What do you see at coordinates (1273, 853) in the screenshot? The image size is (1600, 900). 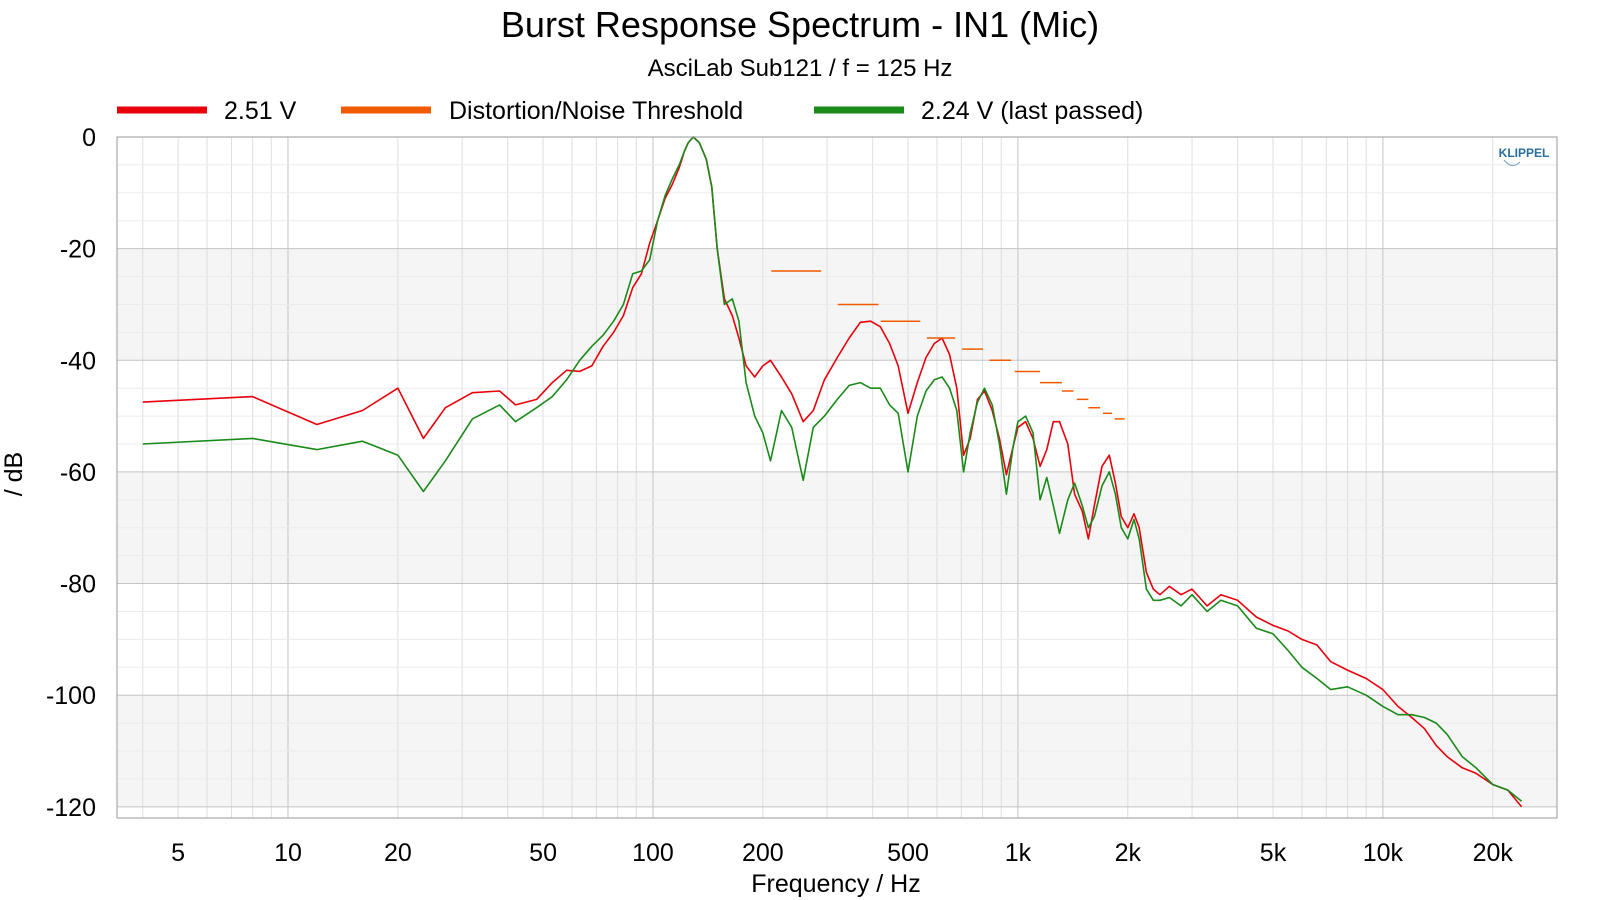 I see `x-tick-label: 5k` at bounding box center [1273, 853].